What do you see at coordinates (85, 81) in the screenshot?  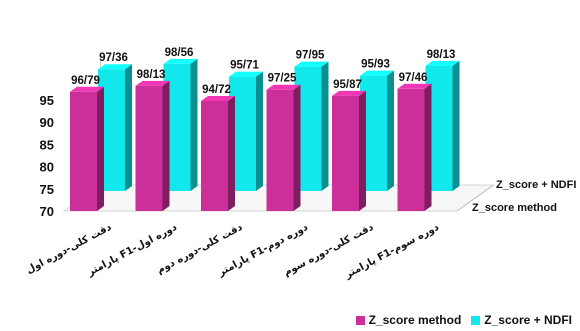 I see `data-label: 96/79` at bounding box center [85, 81].